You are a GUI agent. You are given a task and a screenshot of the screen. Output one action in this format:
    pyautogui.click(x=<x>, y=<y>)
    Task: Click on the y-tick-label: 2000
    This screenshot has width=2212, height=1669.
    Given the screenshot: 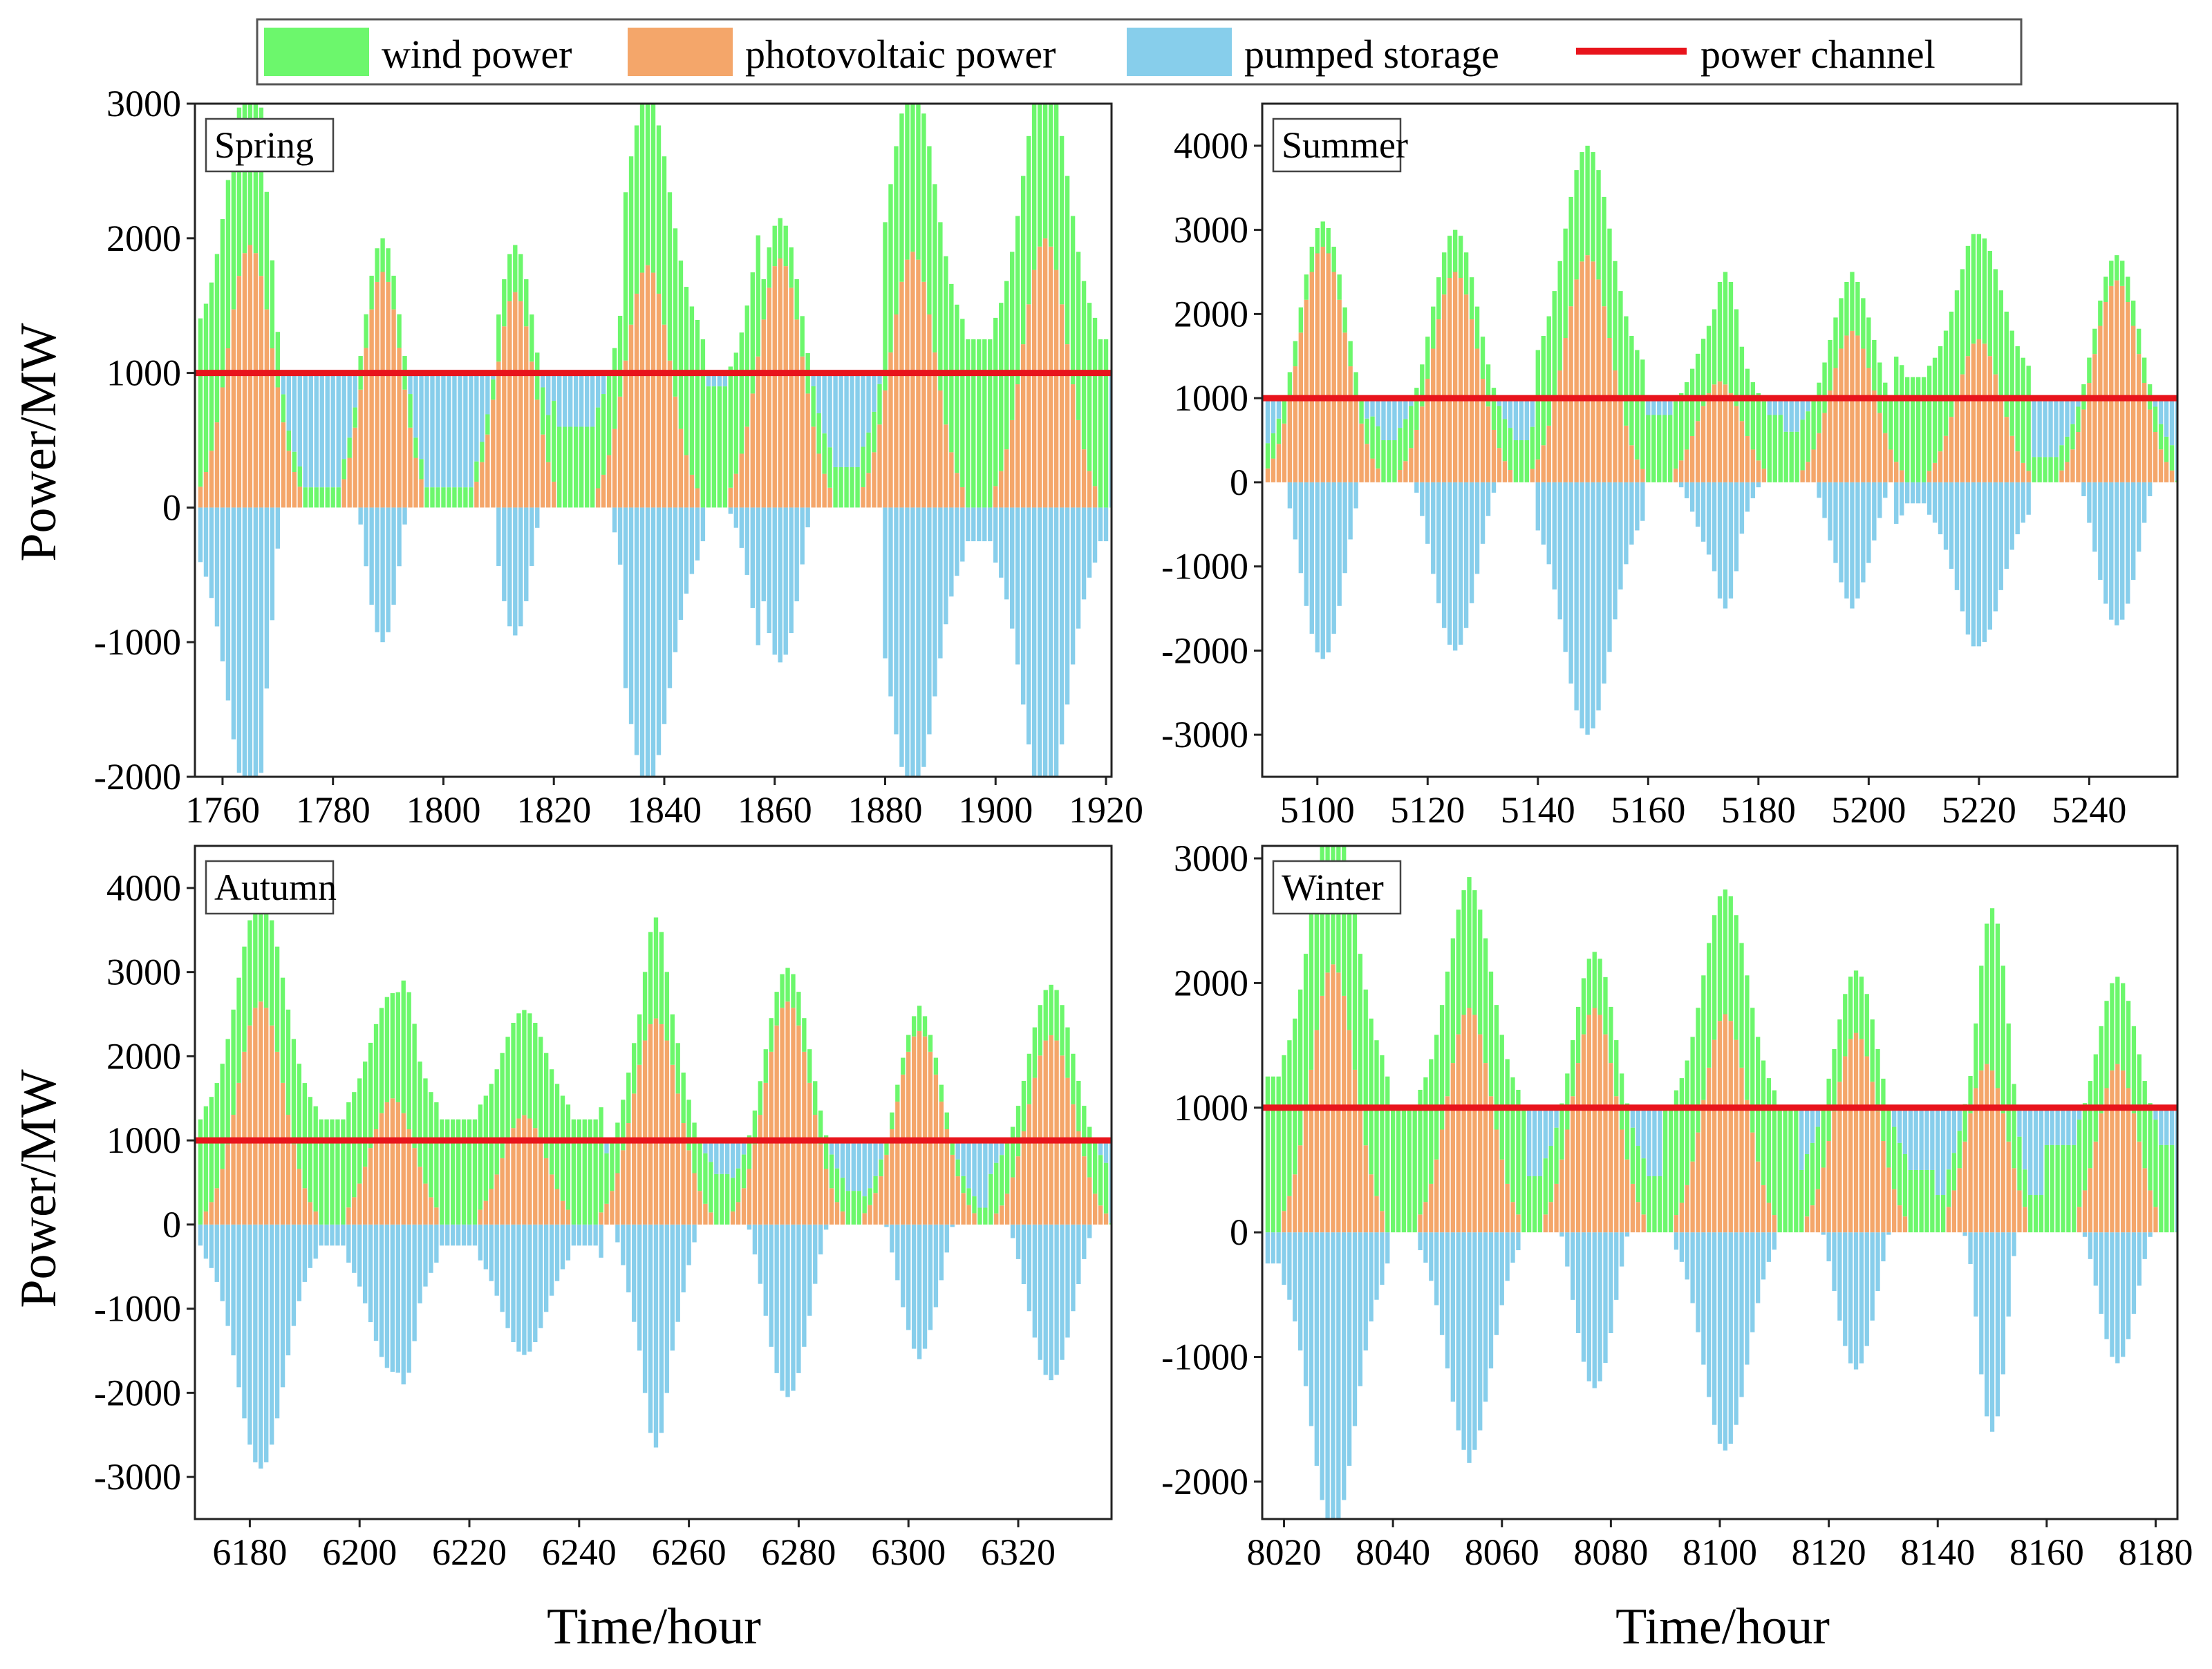 What is the action you would take?
    pyautogui.click(x=1211, y=982)
    